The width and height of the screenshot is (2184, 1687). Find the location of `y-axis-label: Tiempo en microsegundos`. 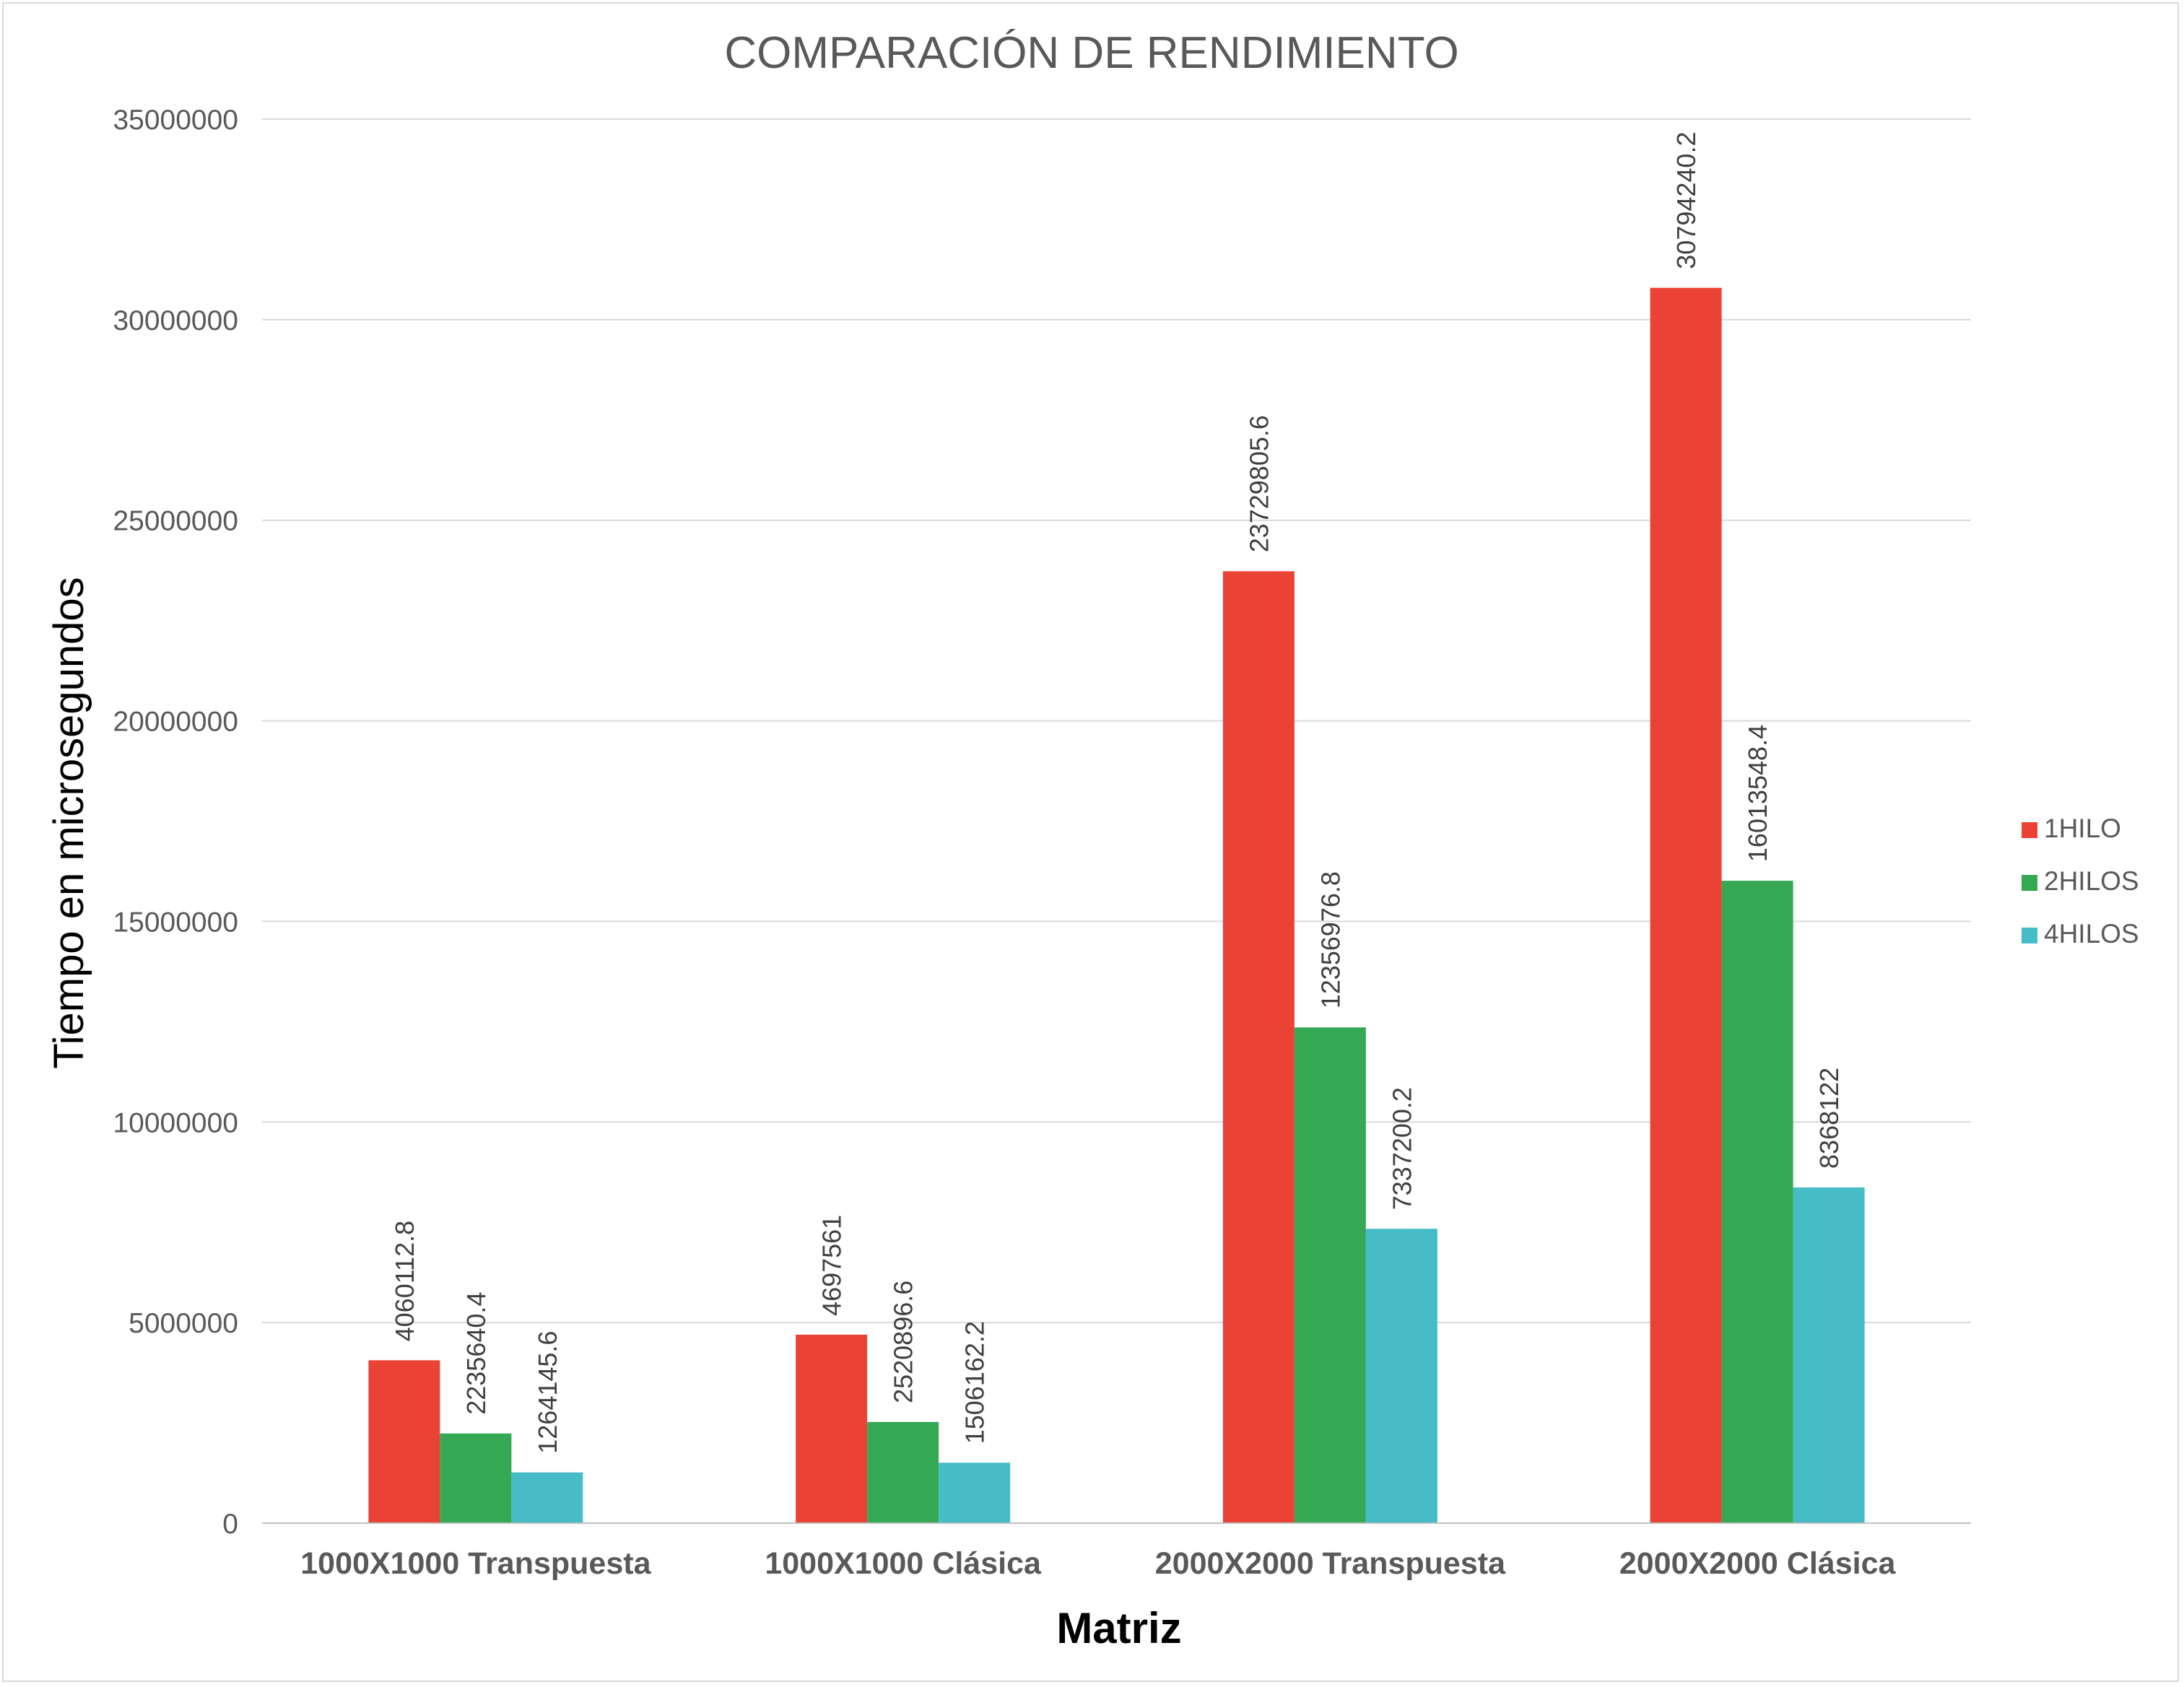

y-axis-label: Tiempo en microsegundos is located at coordinates (68, 822).